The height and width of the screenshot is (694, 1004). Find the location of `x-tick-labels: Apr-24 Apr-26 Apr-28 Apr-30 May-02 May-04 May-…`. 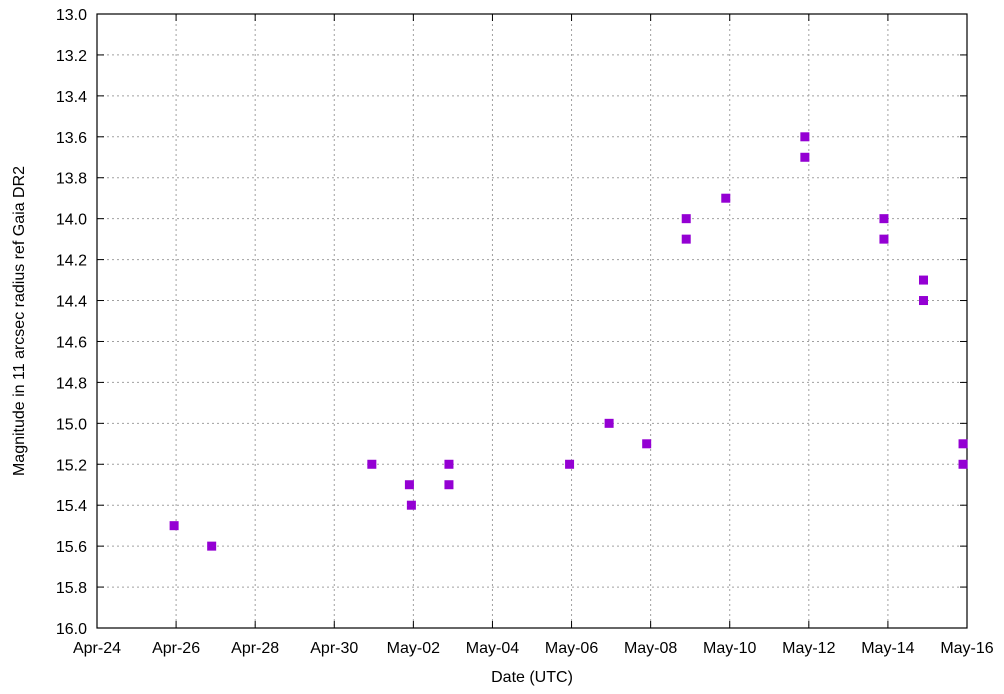

x-tick-labels: Apr-24 Apr-26 Apr-28 Apr-30 May-02 May-04 May-… is located at coordinates (533, 648).